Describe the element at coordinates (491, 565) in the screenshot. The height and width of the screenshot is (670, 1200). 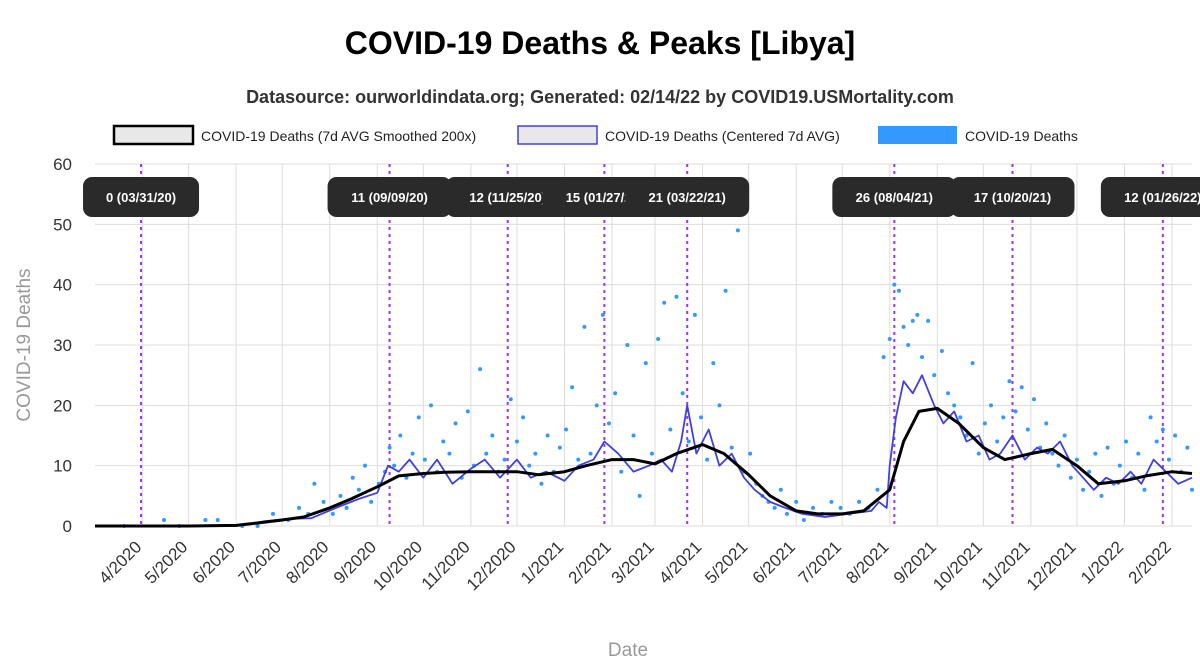
I see `x-tick-label: 12/2020` at that location.